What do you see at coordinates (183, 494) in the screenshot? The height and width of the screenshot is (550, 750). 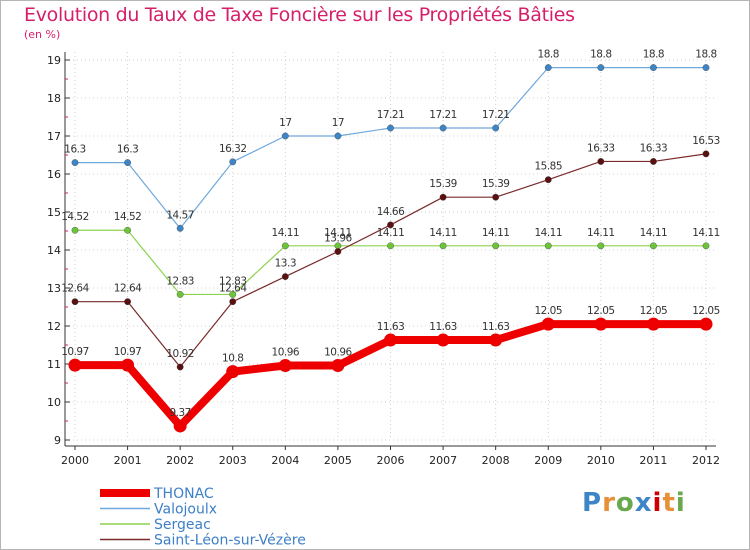 I see `legend-label-thonac: THONAC` at bounding box center [183, 494].